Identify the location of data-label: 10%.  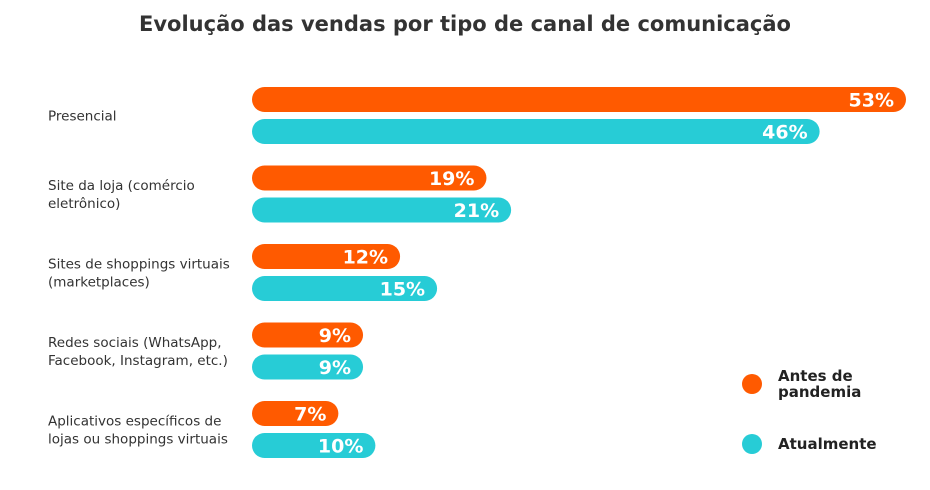
(340, 447).